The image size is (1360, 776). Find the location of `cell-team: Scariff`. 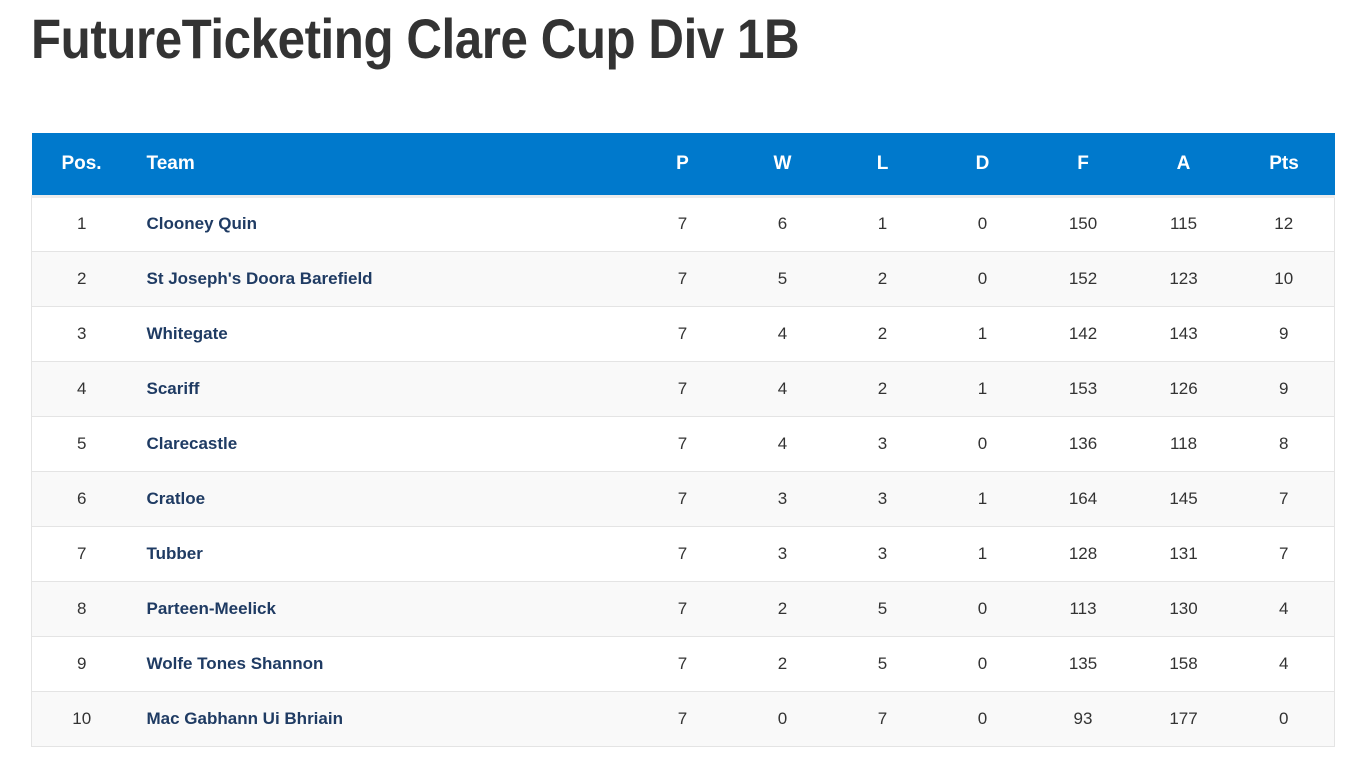

cell-team: Scariff is located at coordinates (382, 389).